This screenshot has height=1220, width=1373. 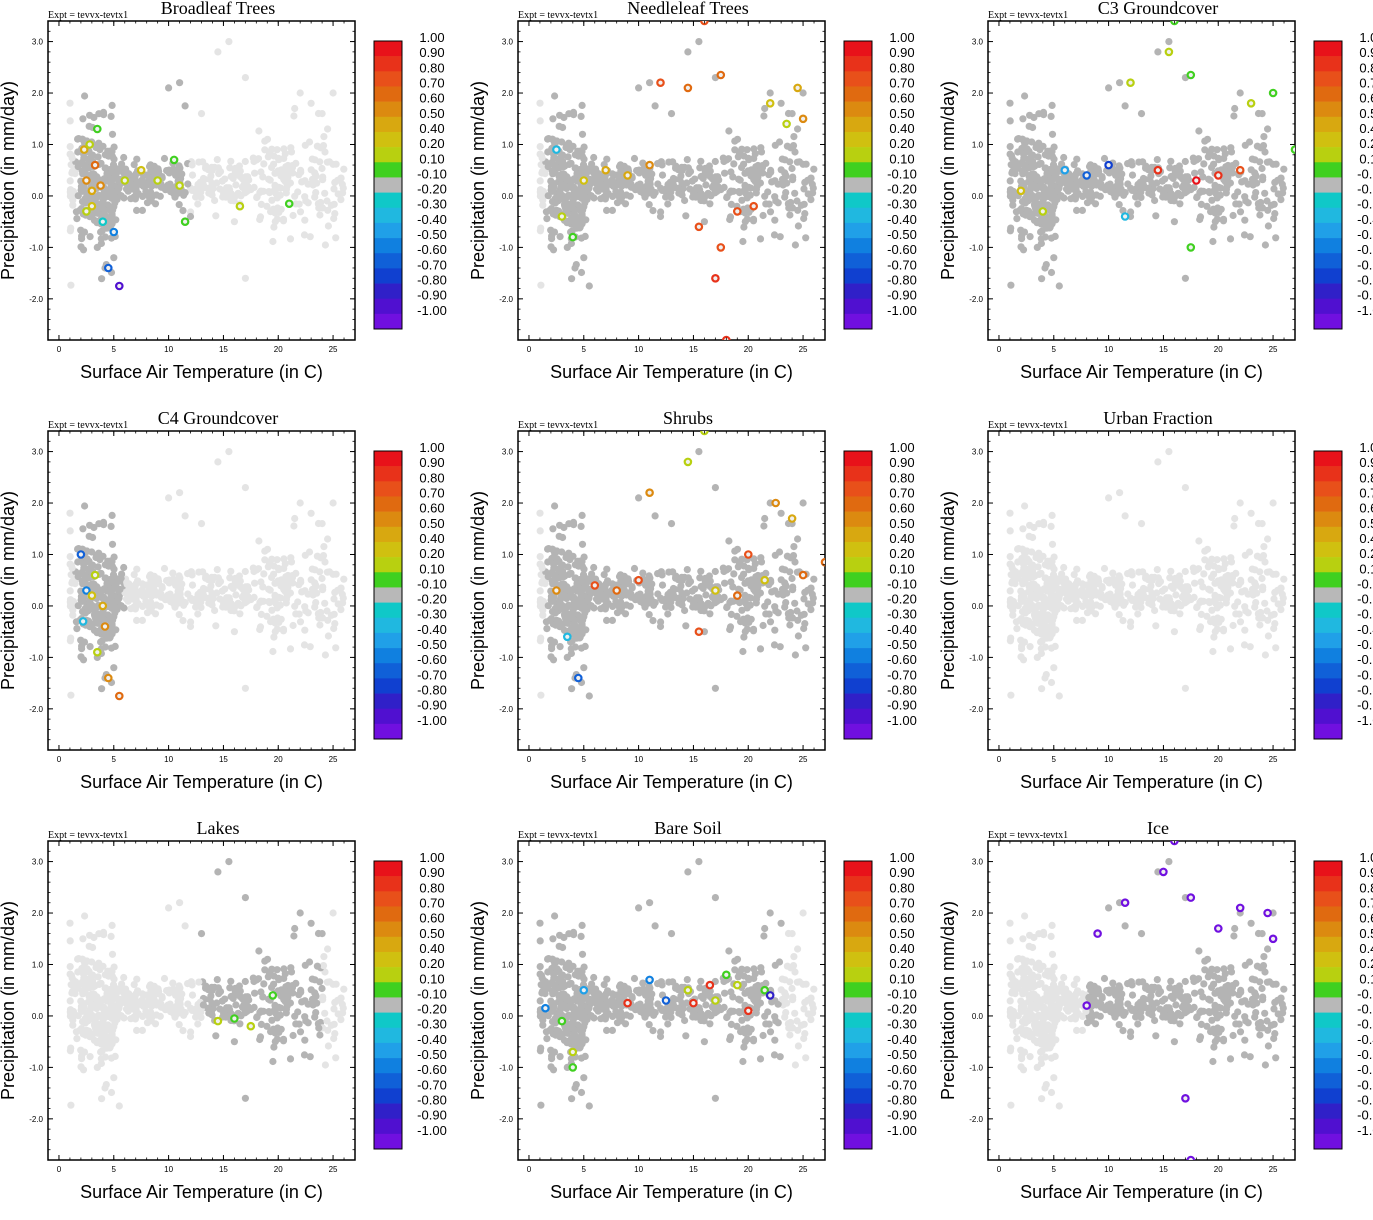 I want to click on colorbar-label: -0.30, so click(x=432, y=614).